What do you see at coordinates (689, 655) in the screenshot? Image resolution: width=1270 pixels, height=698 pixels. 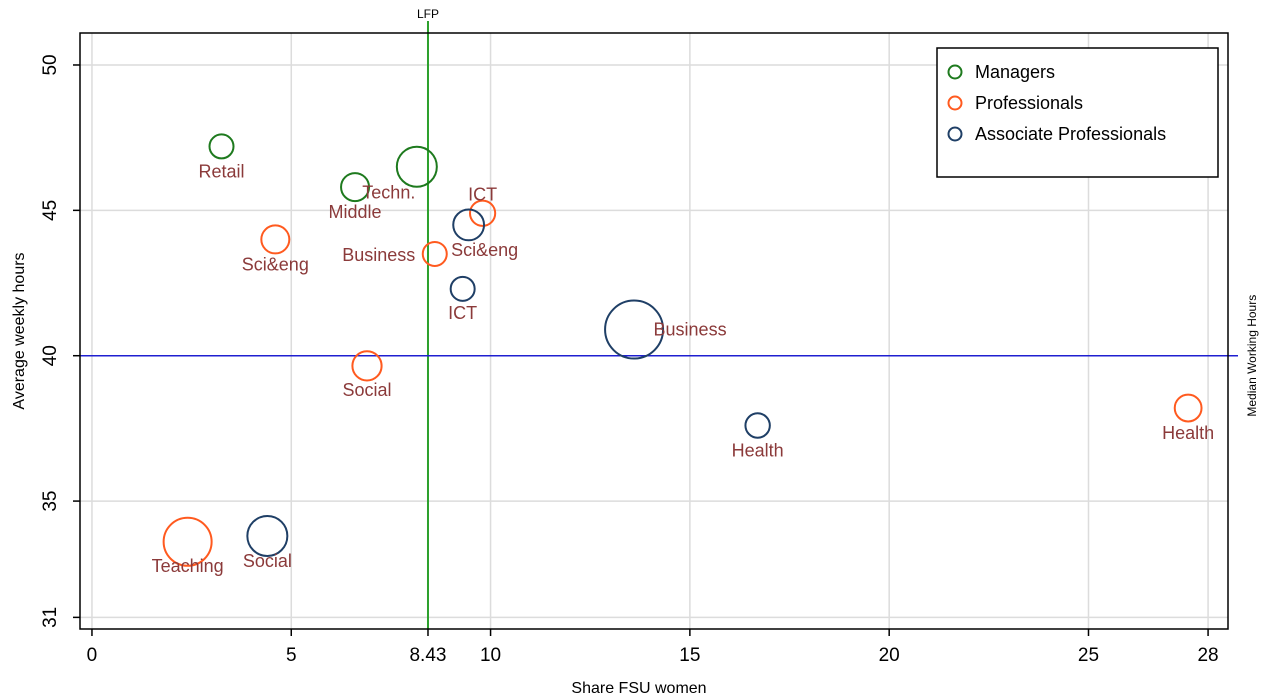 I see `x-tick-label: 15` at bounding box center [689, 655].